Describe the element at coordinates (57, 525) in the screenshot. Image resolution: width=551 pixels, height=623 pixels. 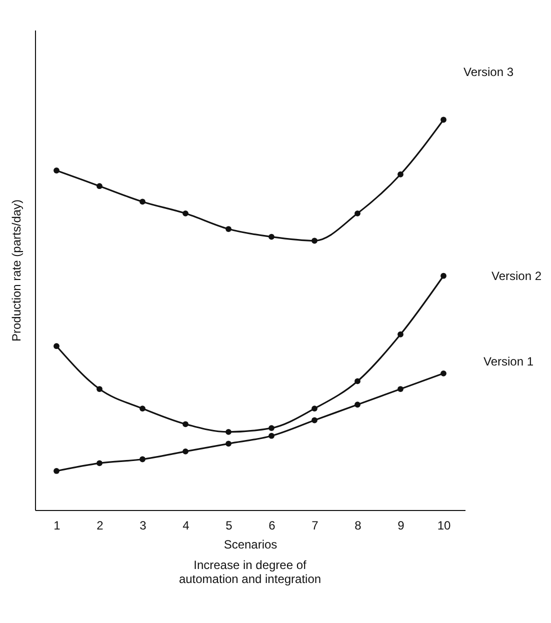
I see `x-tick-label: 1` at that location.